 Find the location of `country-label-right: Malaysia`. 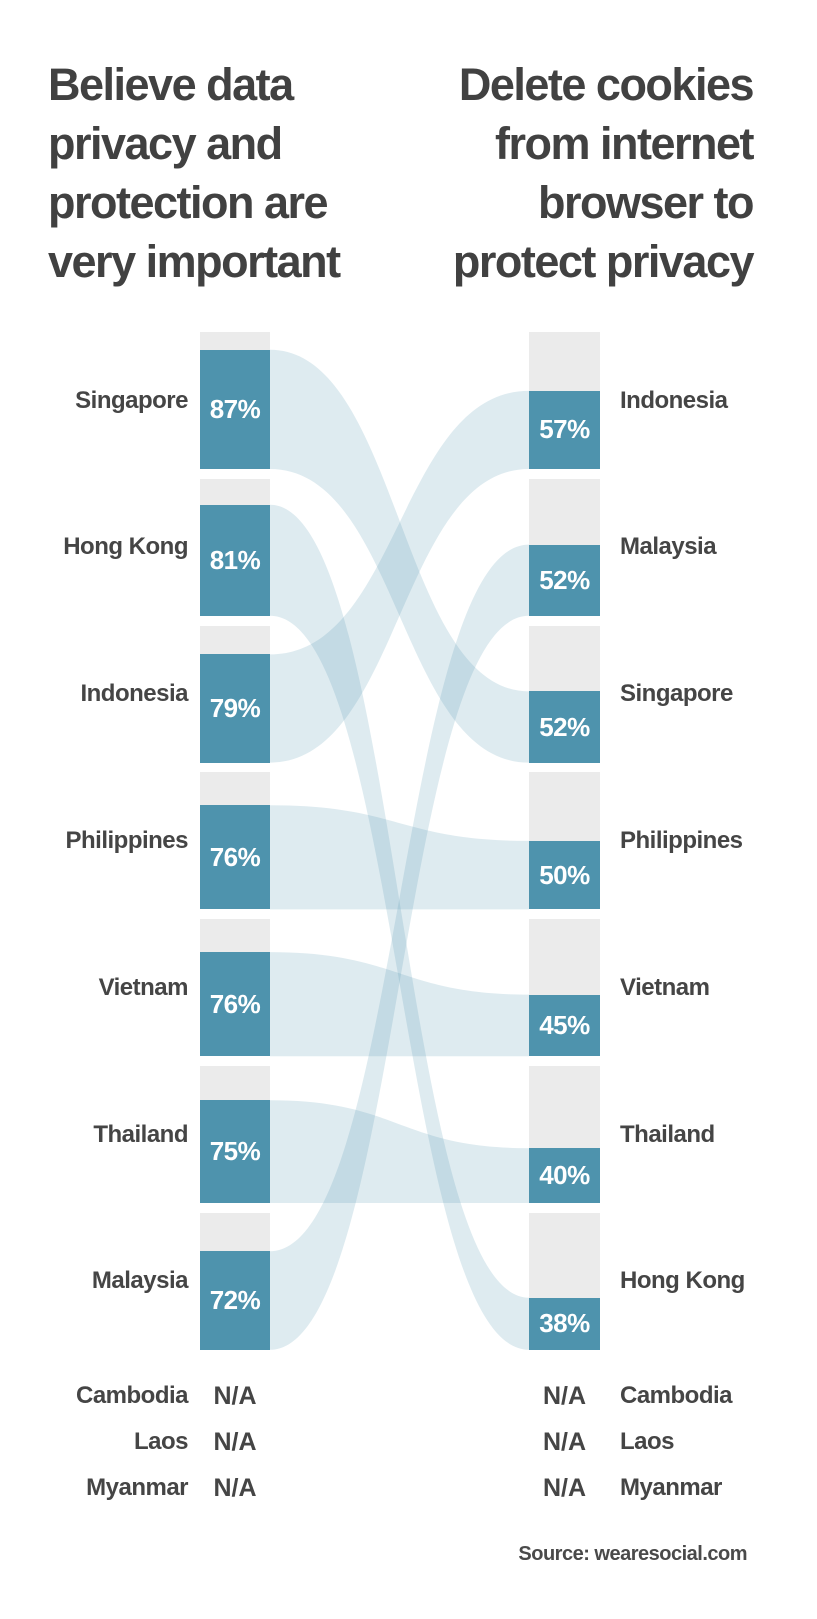

country-label-right: Malaysia is located at coordinates (668, 547).